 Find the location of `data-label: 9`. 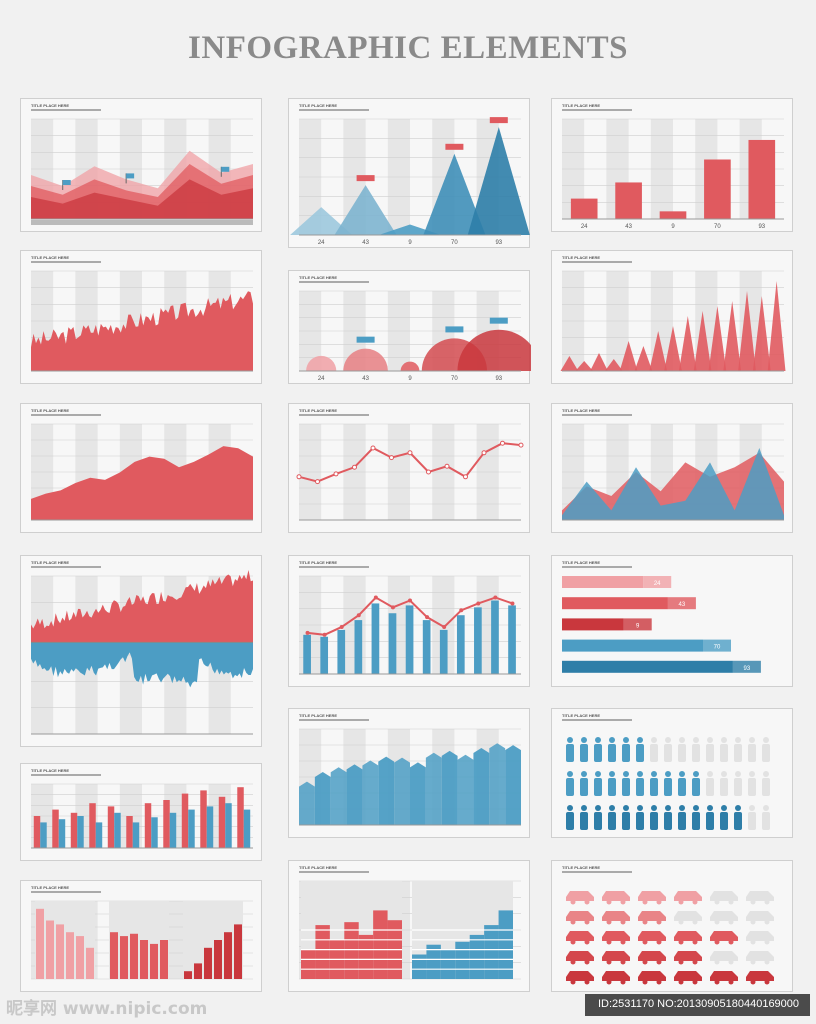

data-label: 9 is located at coordinates (410, 379).